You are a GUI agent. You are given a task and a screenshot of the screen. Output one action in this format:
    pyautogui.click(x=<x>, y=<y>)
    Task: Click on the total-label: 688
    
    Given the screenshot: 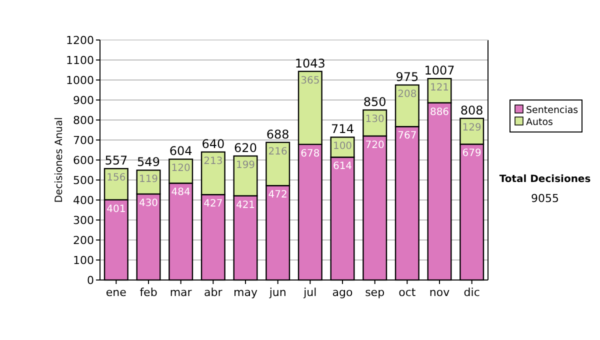 What is the action you would take?
    pyautogui.click(x=278, y=134)
    